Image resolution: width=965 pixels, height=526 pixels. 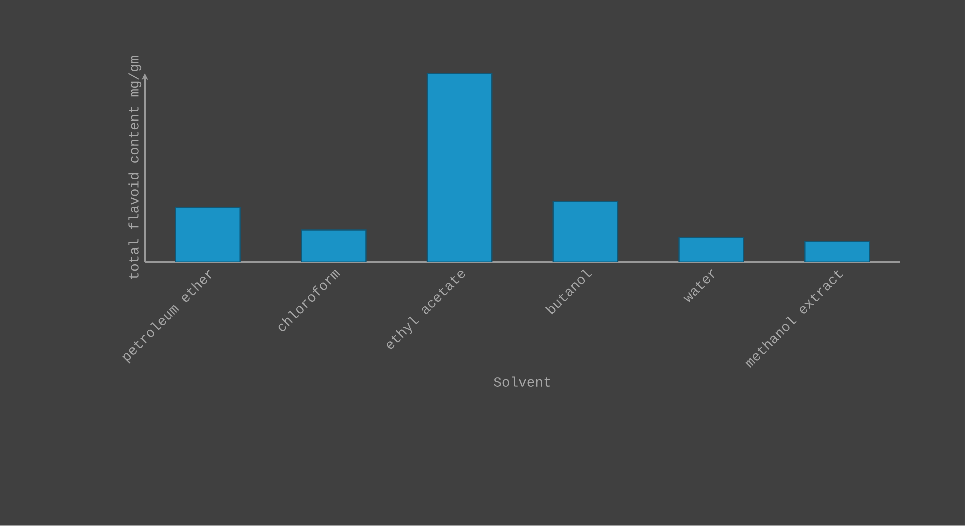 What do you see at coordinates (135, 168) in the screenshot?
I see `y-axis-title: total flavoid content mg/gm` at bounding box center [135, 168].